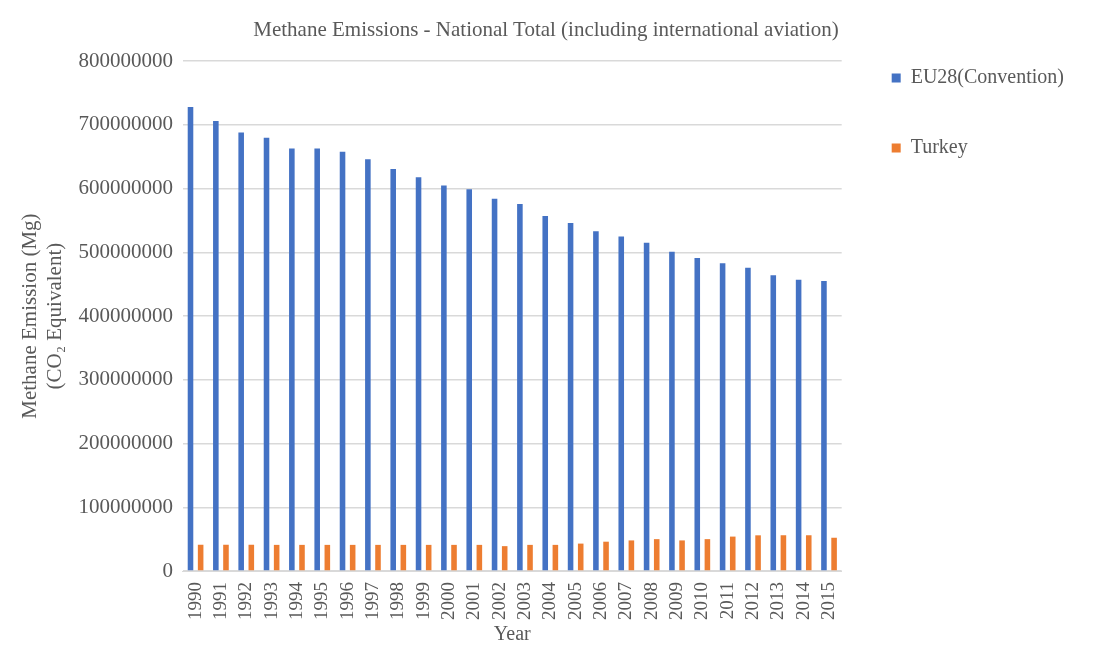 The height and width of the screenshot is (664, 1096). I want to click on legend-label: Turkey, so click(939, 147).